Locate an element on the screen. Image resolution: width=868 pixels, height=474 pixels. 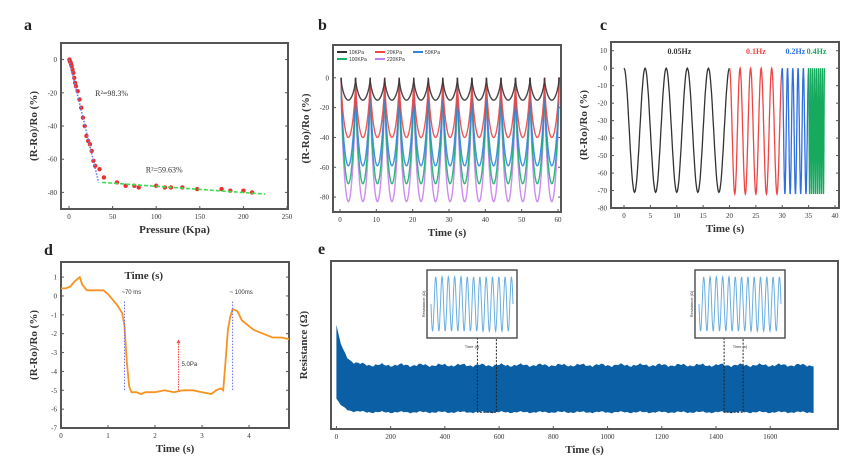
series-line-20KPa is located at coordinates (450, 108).